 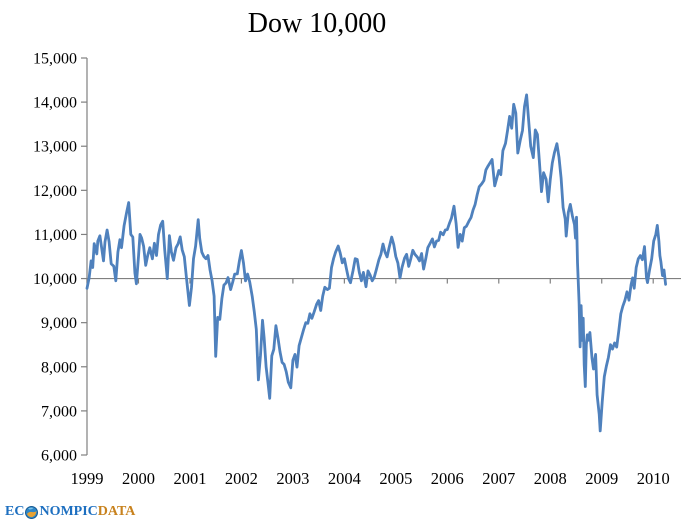 What do you see at coordinates (241, 478) in the screenshot?
I see `x-tick-label: 2002` at bounding box center [241, 478].